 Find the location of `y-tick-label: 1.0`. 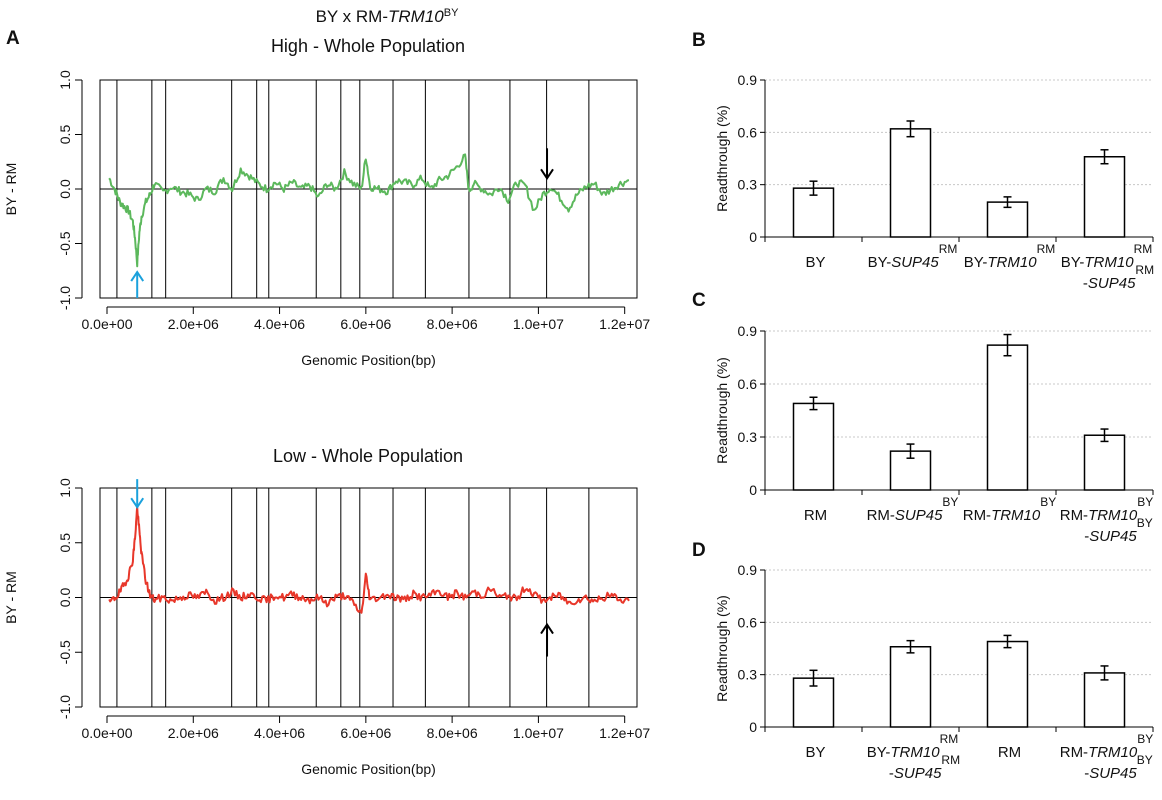

y-tick-label: 1.0 is located at coordinates (65, 488).